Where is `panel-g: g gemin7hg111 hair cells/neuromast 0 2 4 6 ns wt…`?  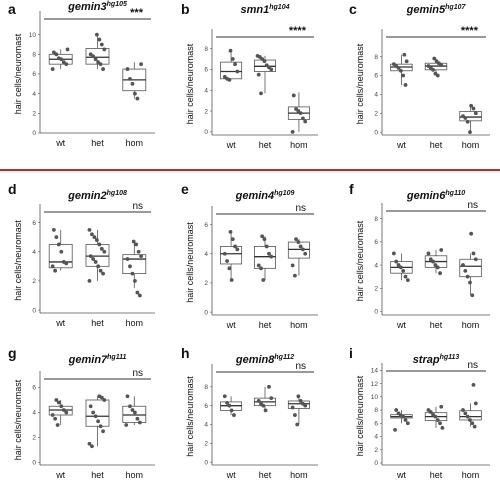 panel-g: g gemin7hg111 hair cells/neuromast 0 2 4 6 ns wt… is located at coordinates (81, 412).